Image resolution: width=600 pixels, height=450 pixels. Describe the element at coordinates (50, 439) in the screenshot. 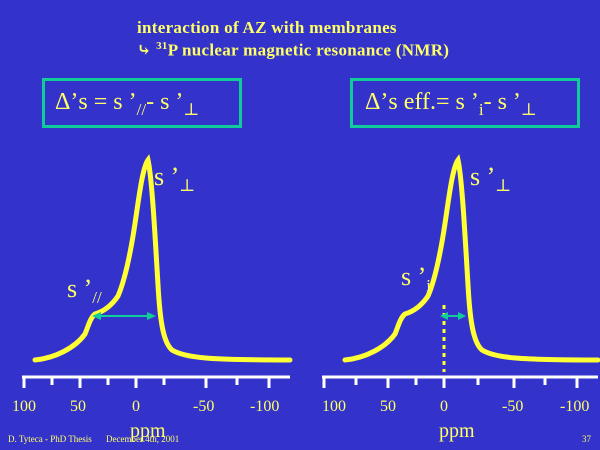

I see `footer-author: D. Tyteca - PhD Thesis` at that location.